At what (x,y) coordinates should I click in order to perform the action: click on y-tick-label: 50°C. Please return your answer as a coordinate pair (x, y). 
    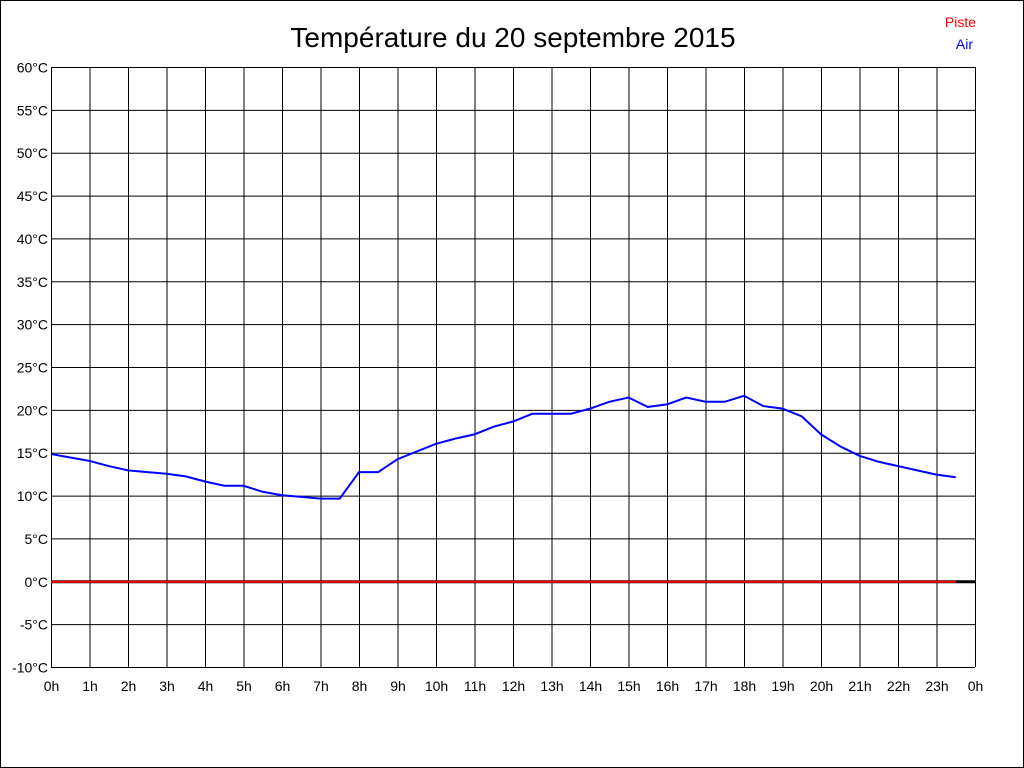
    Looking at the image, I should click on (32, 153).